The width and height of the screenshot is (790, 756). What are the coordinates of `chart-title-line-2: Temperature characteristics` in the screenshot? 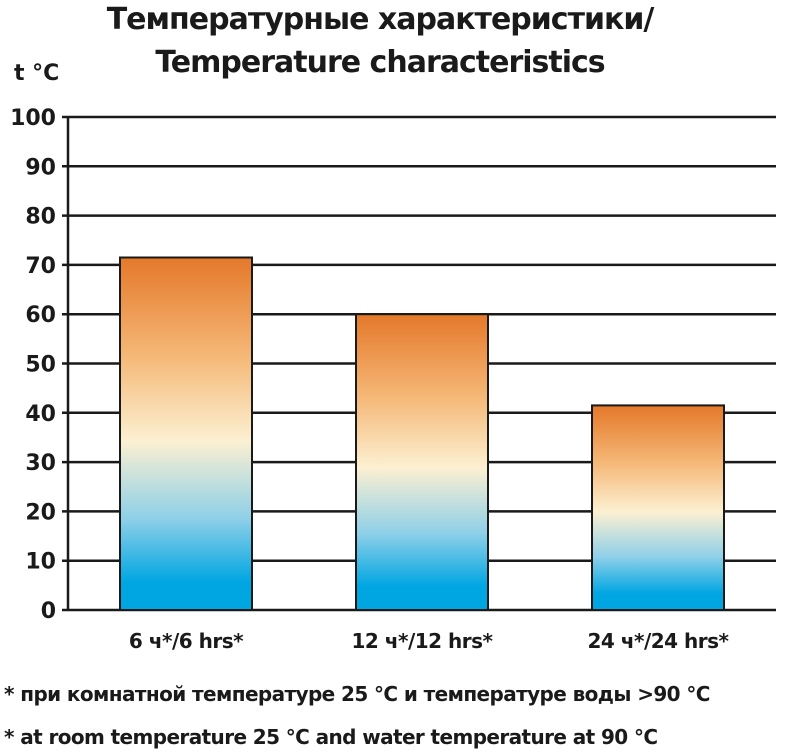 It's located at (379, 62).